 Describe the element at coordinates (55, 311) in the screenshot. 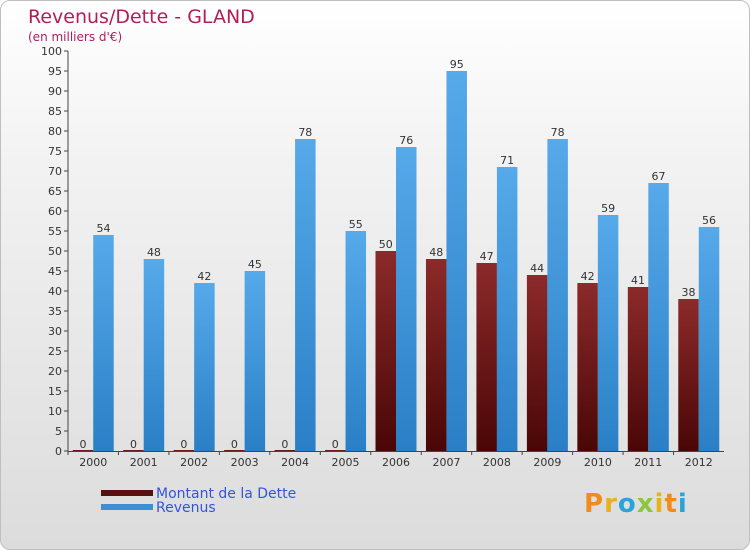

I see `y-tick-label: 35` at that location.